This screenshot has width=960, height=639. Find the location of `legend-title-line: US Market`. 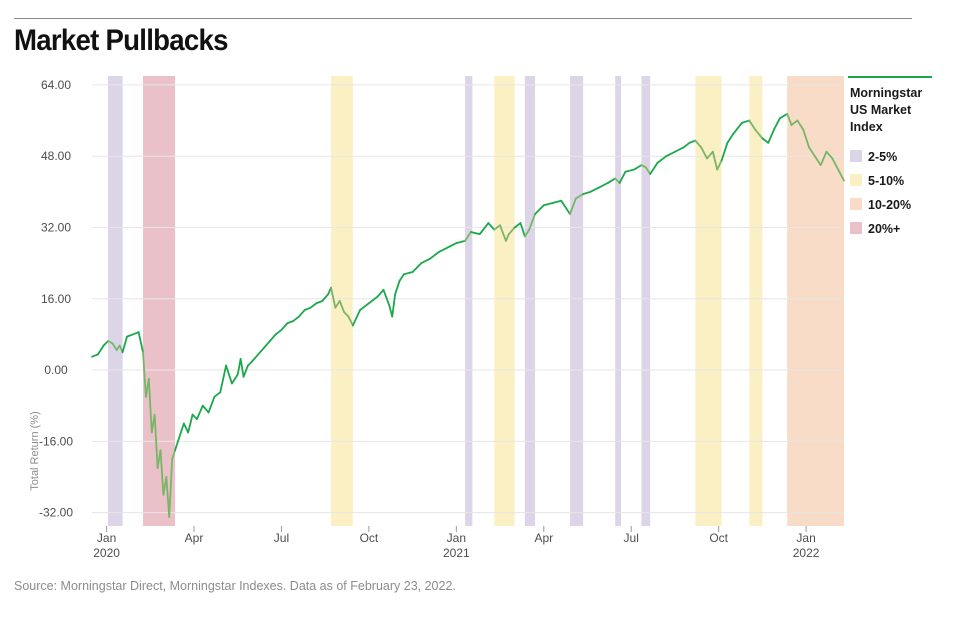

legend-title-line: US Market is located at coordinates (881, 110).